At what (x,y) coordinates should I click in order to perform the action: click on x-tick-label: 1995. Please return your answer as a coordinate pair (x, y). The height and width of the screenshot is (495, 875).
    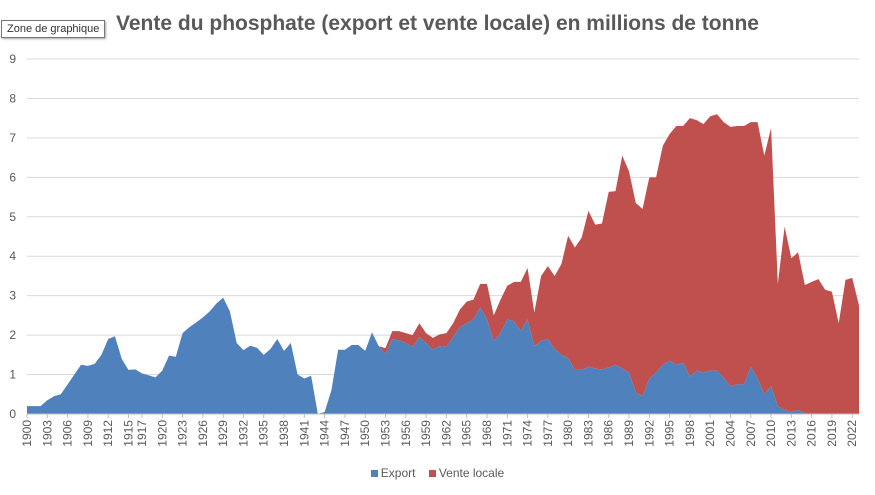
    Looking at the image, I should click on (670, 433).